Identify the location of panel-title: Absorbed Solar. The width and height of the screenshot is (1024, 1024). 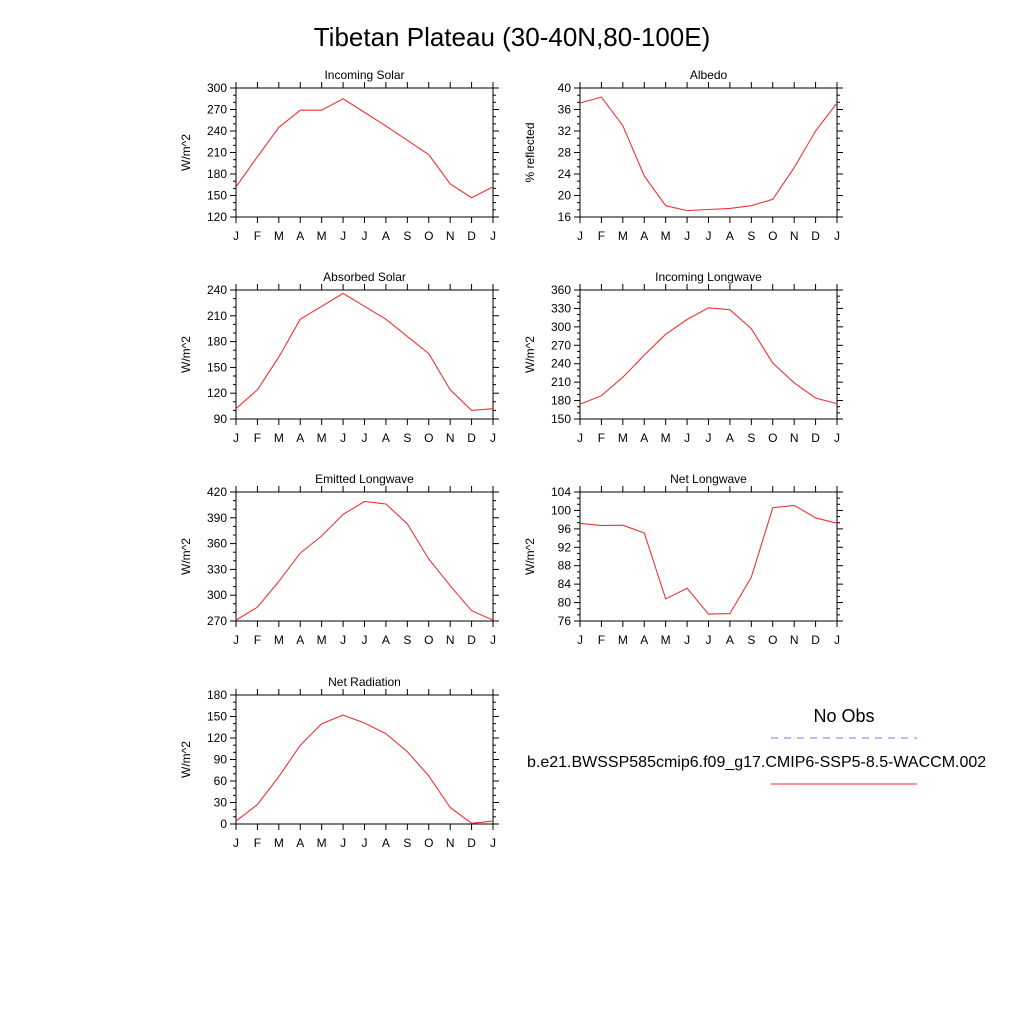
(364, 277).